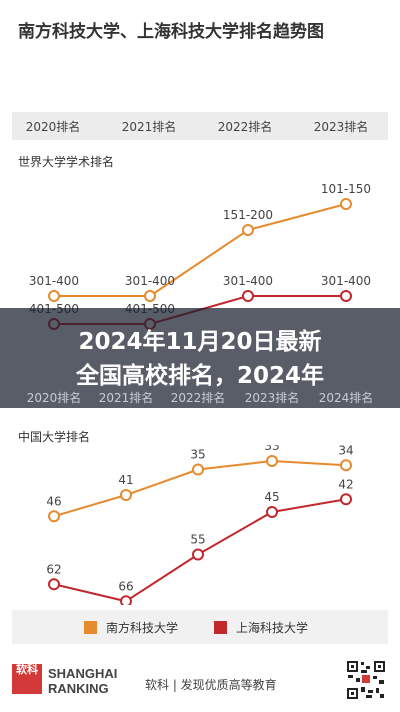 This screenshot has height=712, width=400. Describe the element at coordinates (66, 162) in the screenshot. I see `world-ranking-title: 世界大学学术排名` at that location.